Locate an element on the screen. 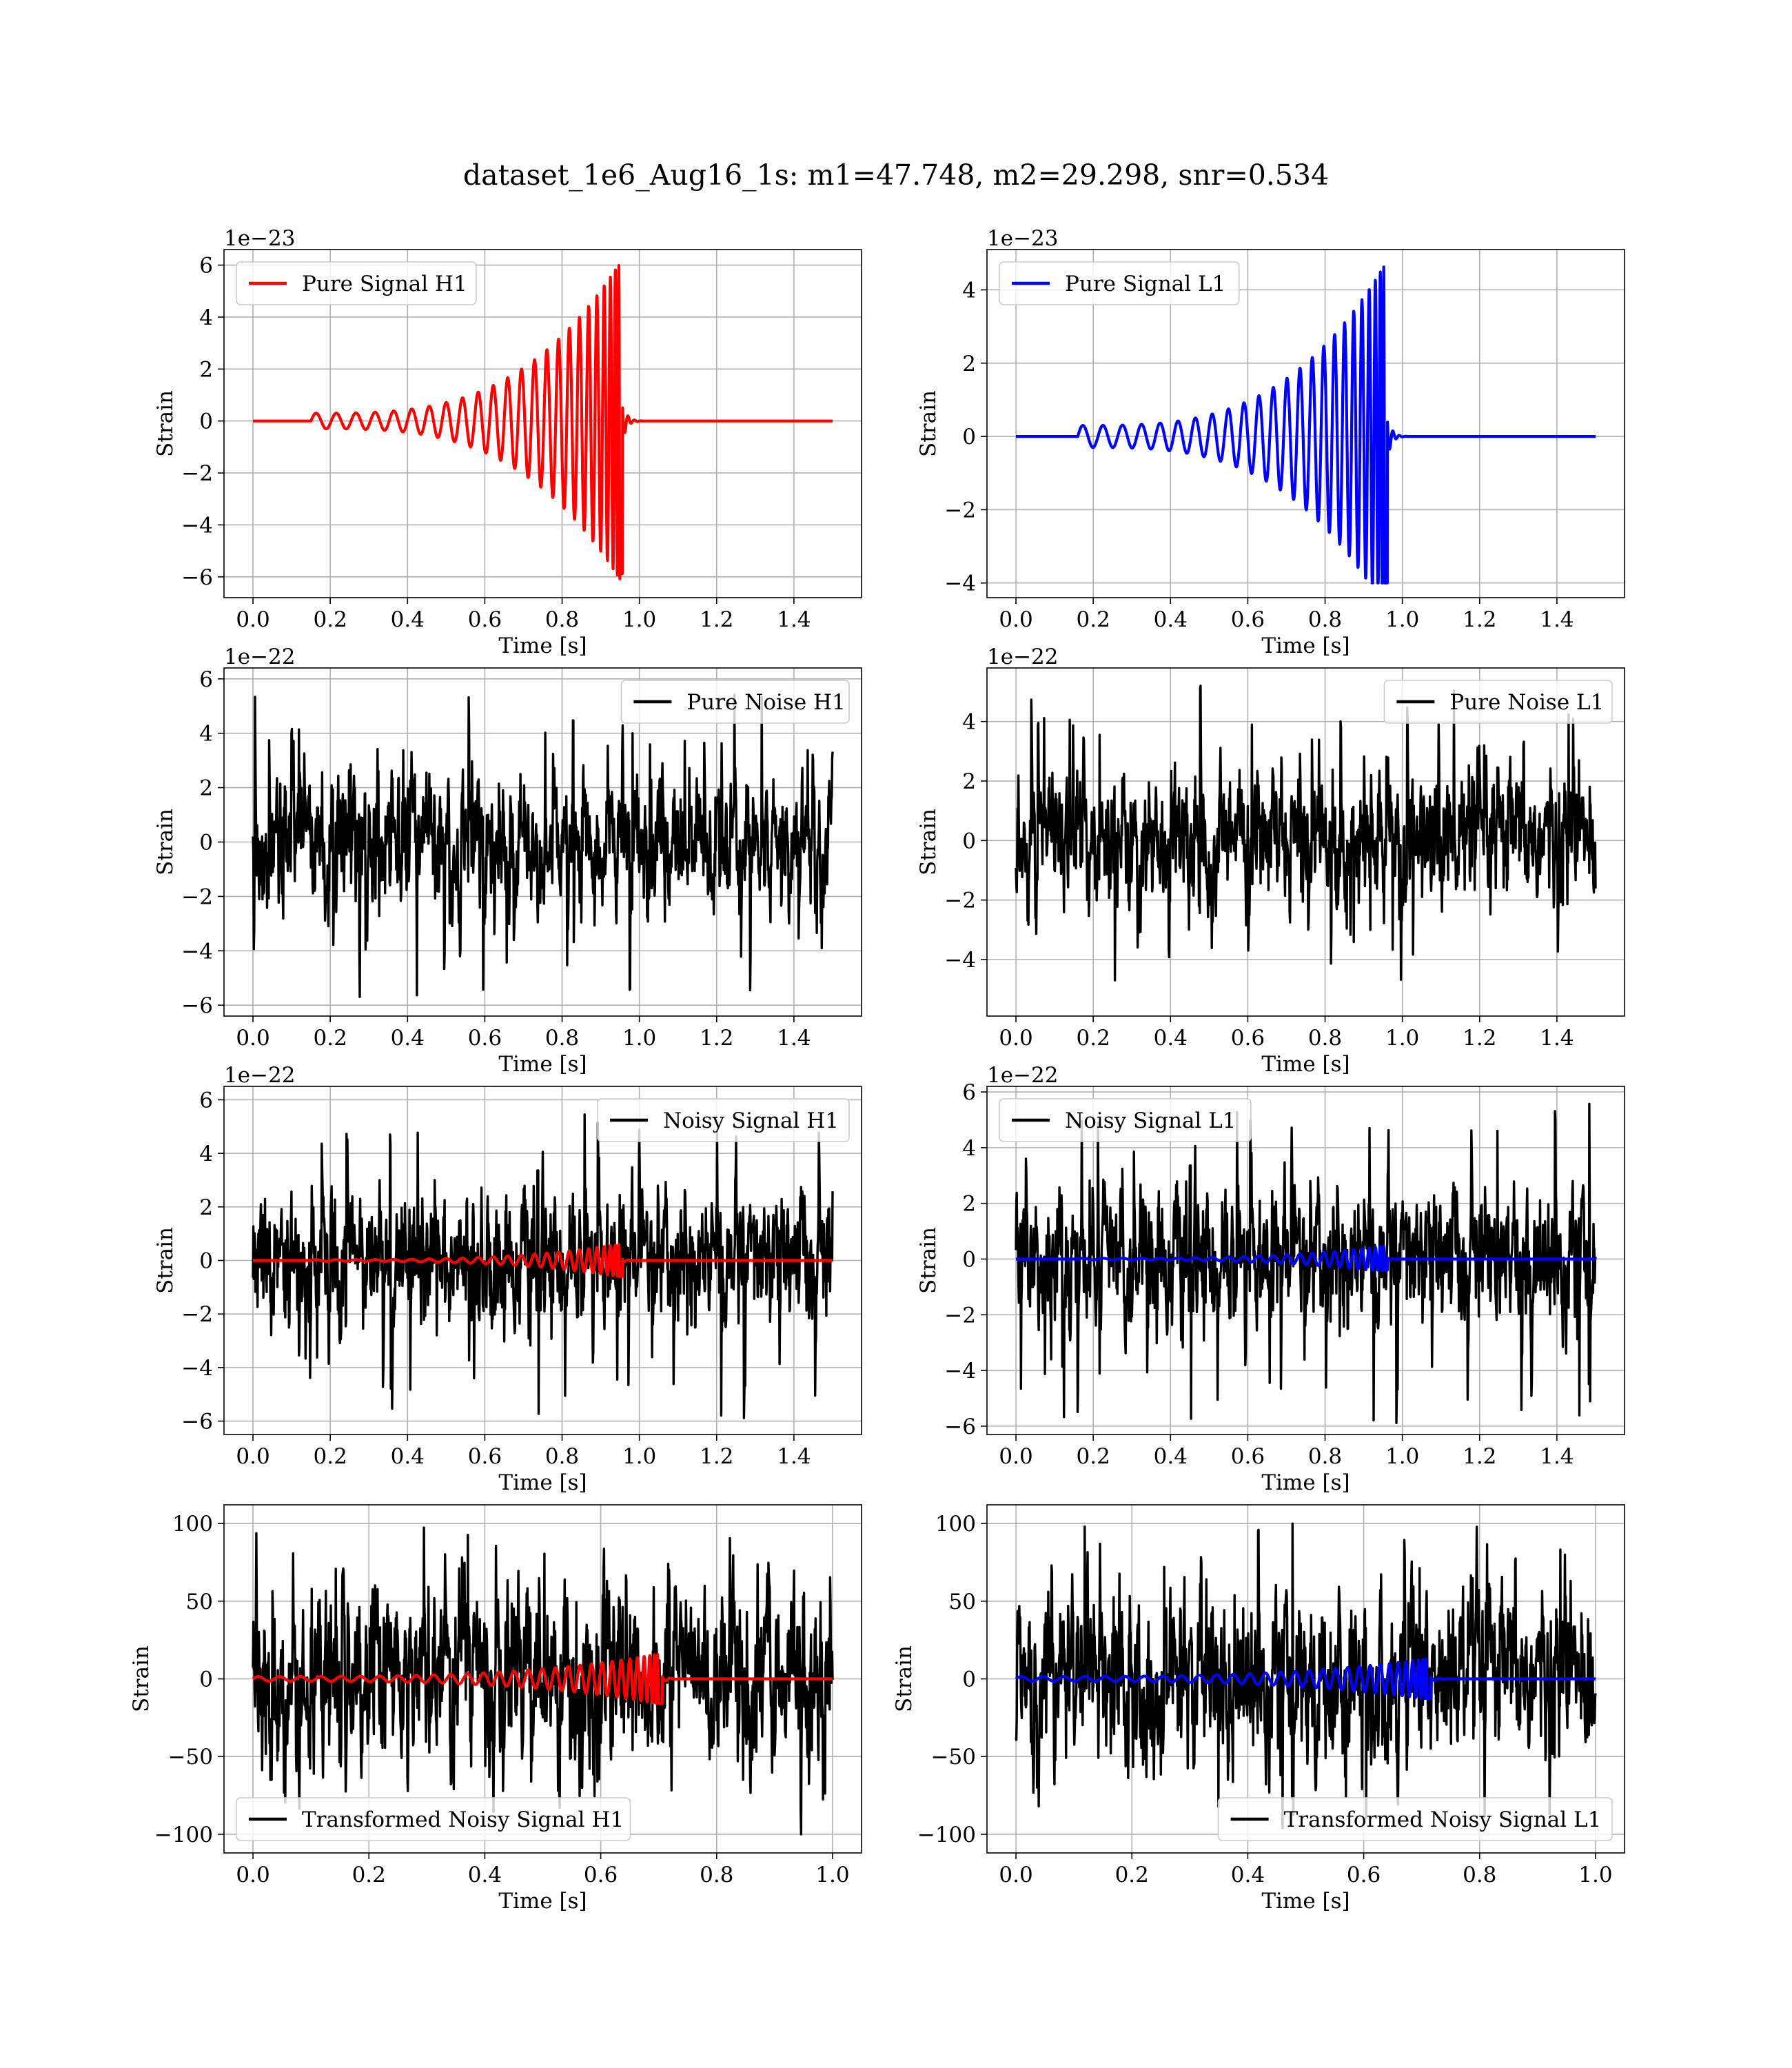 This screenshot has height=2068, width=1792. legend-label: Transformed Noisy Signal H1 is located at coordinates (463, 1819).